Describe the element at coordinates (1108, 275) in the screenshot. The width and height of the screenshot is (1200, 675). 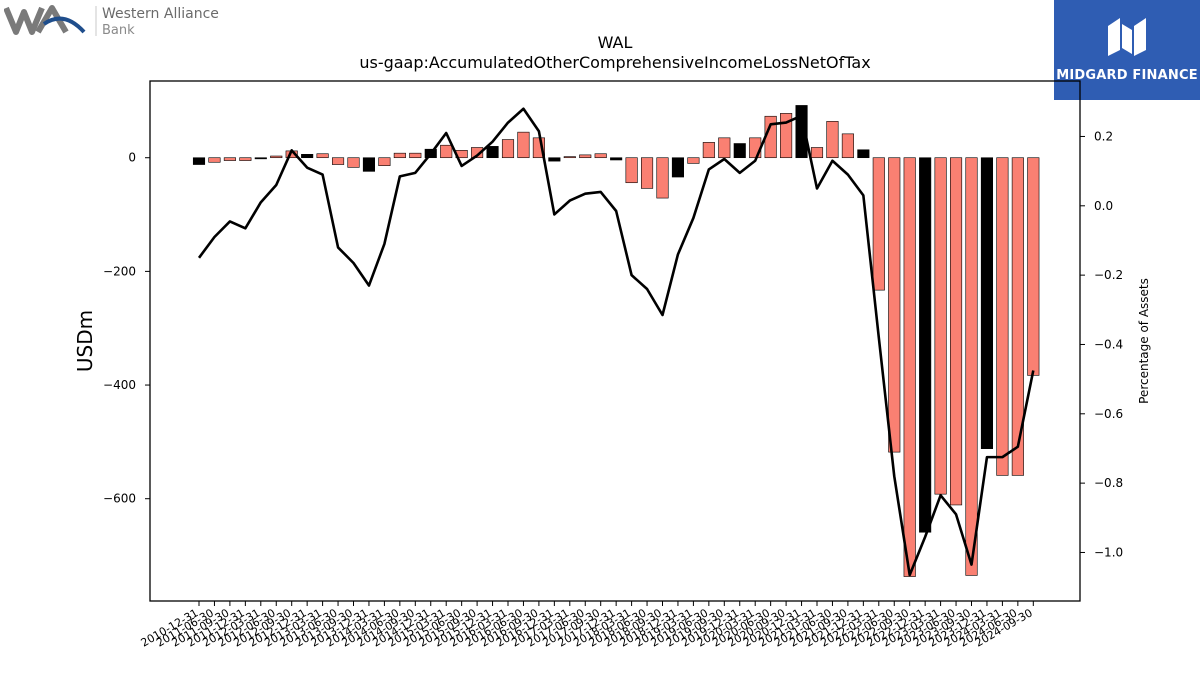
I see `y2-tick-label: −0.2` at that location.